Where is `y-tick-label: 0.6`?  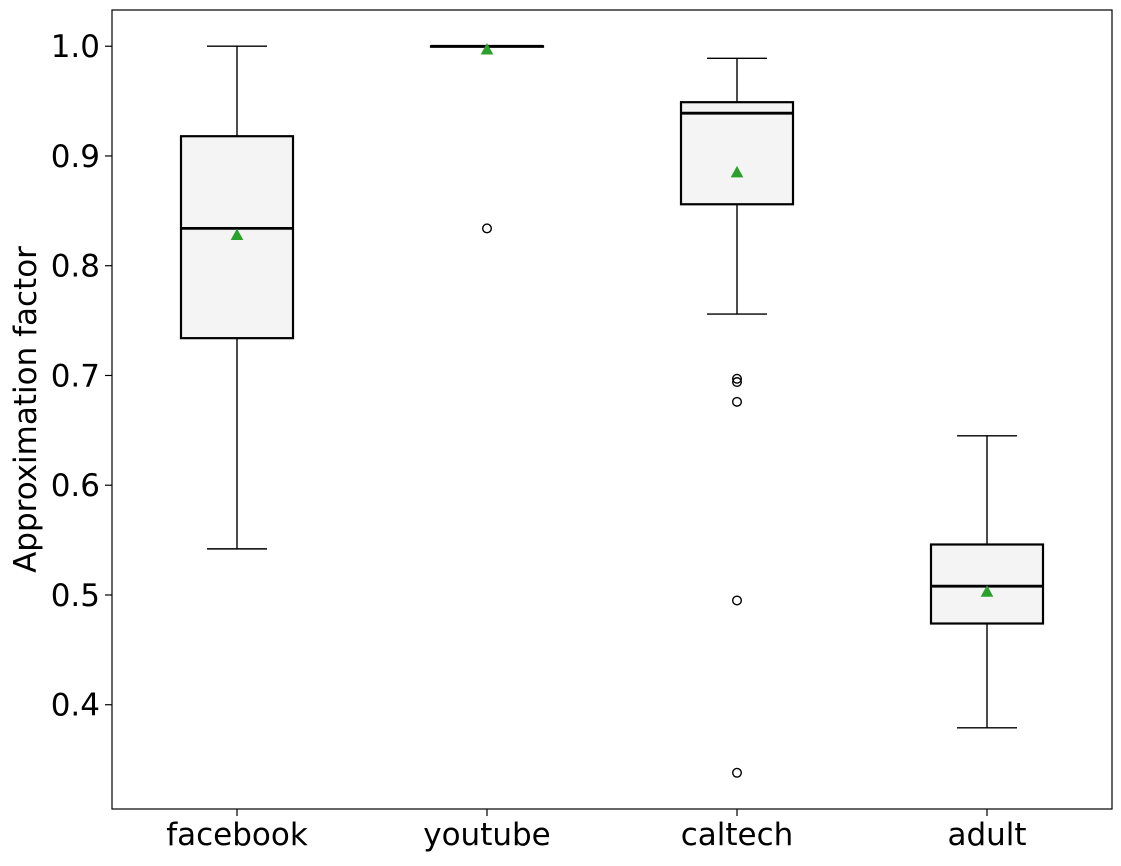 y-tick-label: 0.6 is located at coordinates (75, 486).